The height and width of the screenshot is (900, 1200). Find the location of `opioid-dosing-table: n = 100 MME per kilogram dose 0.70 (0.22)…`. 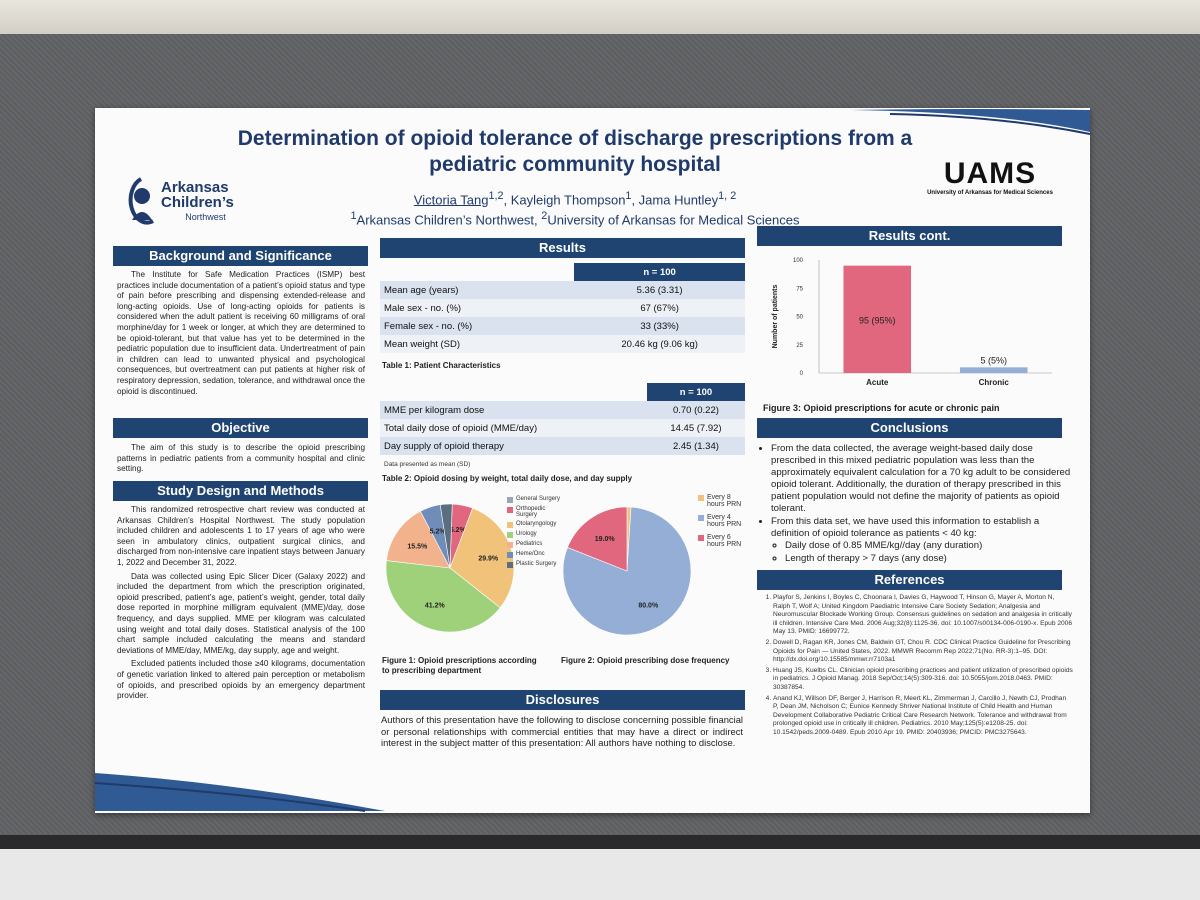

opioid-dosing-table: n = 100 MME per kilogram dose 0.70 (0.22)… is located at coordinates (562, 419).